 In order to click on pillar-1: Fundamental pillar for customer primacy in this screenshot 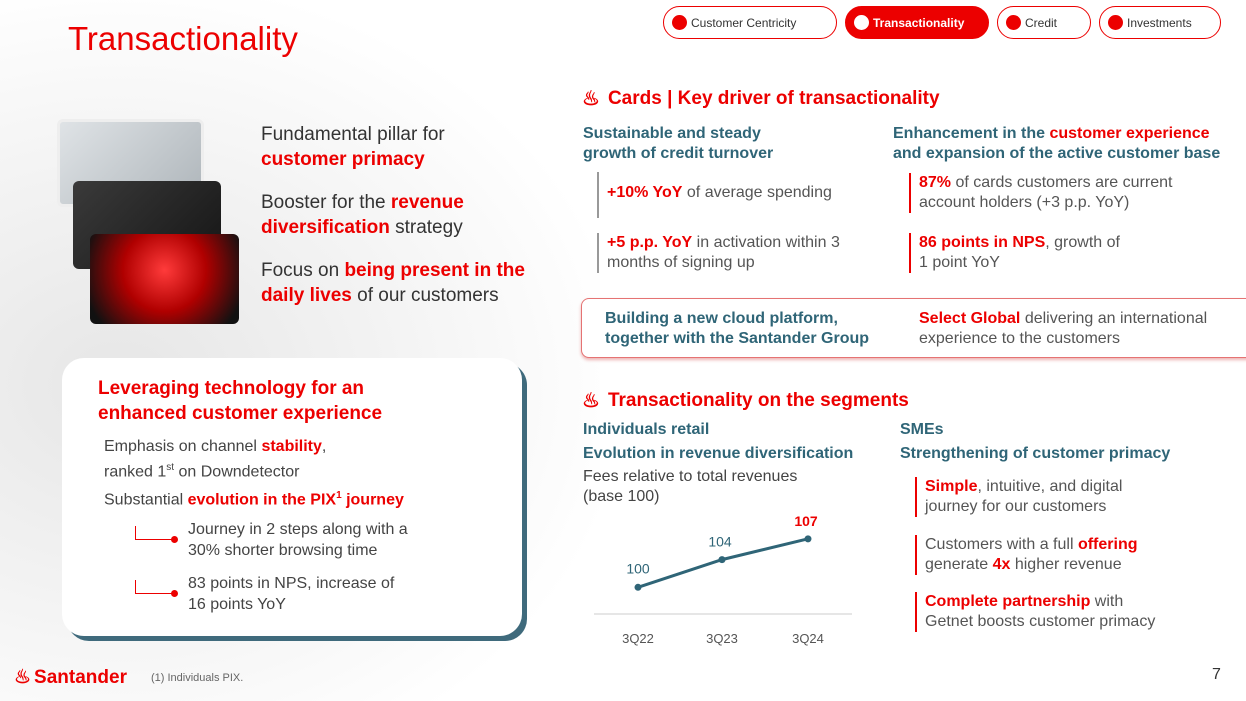, I will do `click(353, 147)`.